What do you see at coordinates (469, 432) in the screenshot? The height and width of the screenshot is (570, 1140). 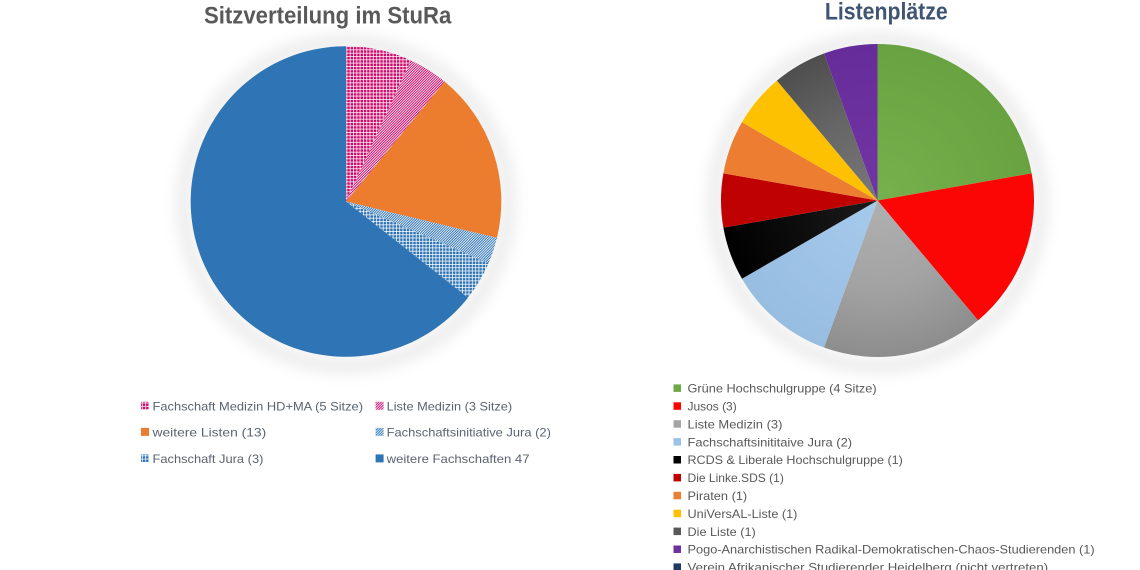 I see `svg-text: Fachschaftsinitiative Jura (2)` at bounding box center [469, 432].